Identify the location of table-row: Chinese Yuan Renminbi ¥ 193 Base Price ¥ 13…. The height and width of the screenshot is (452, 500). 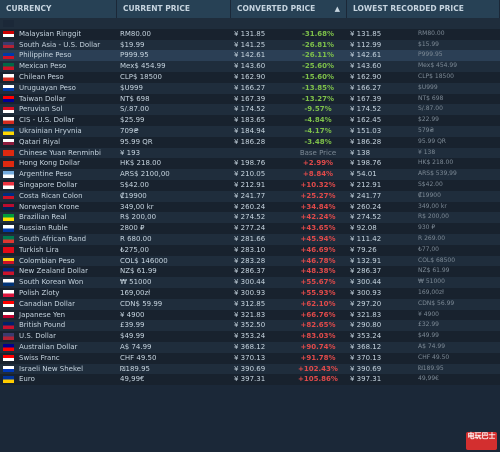
(250, 153).